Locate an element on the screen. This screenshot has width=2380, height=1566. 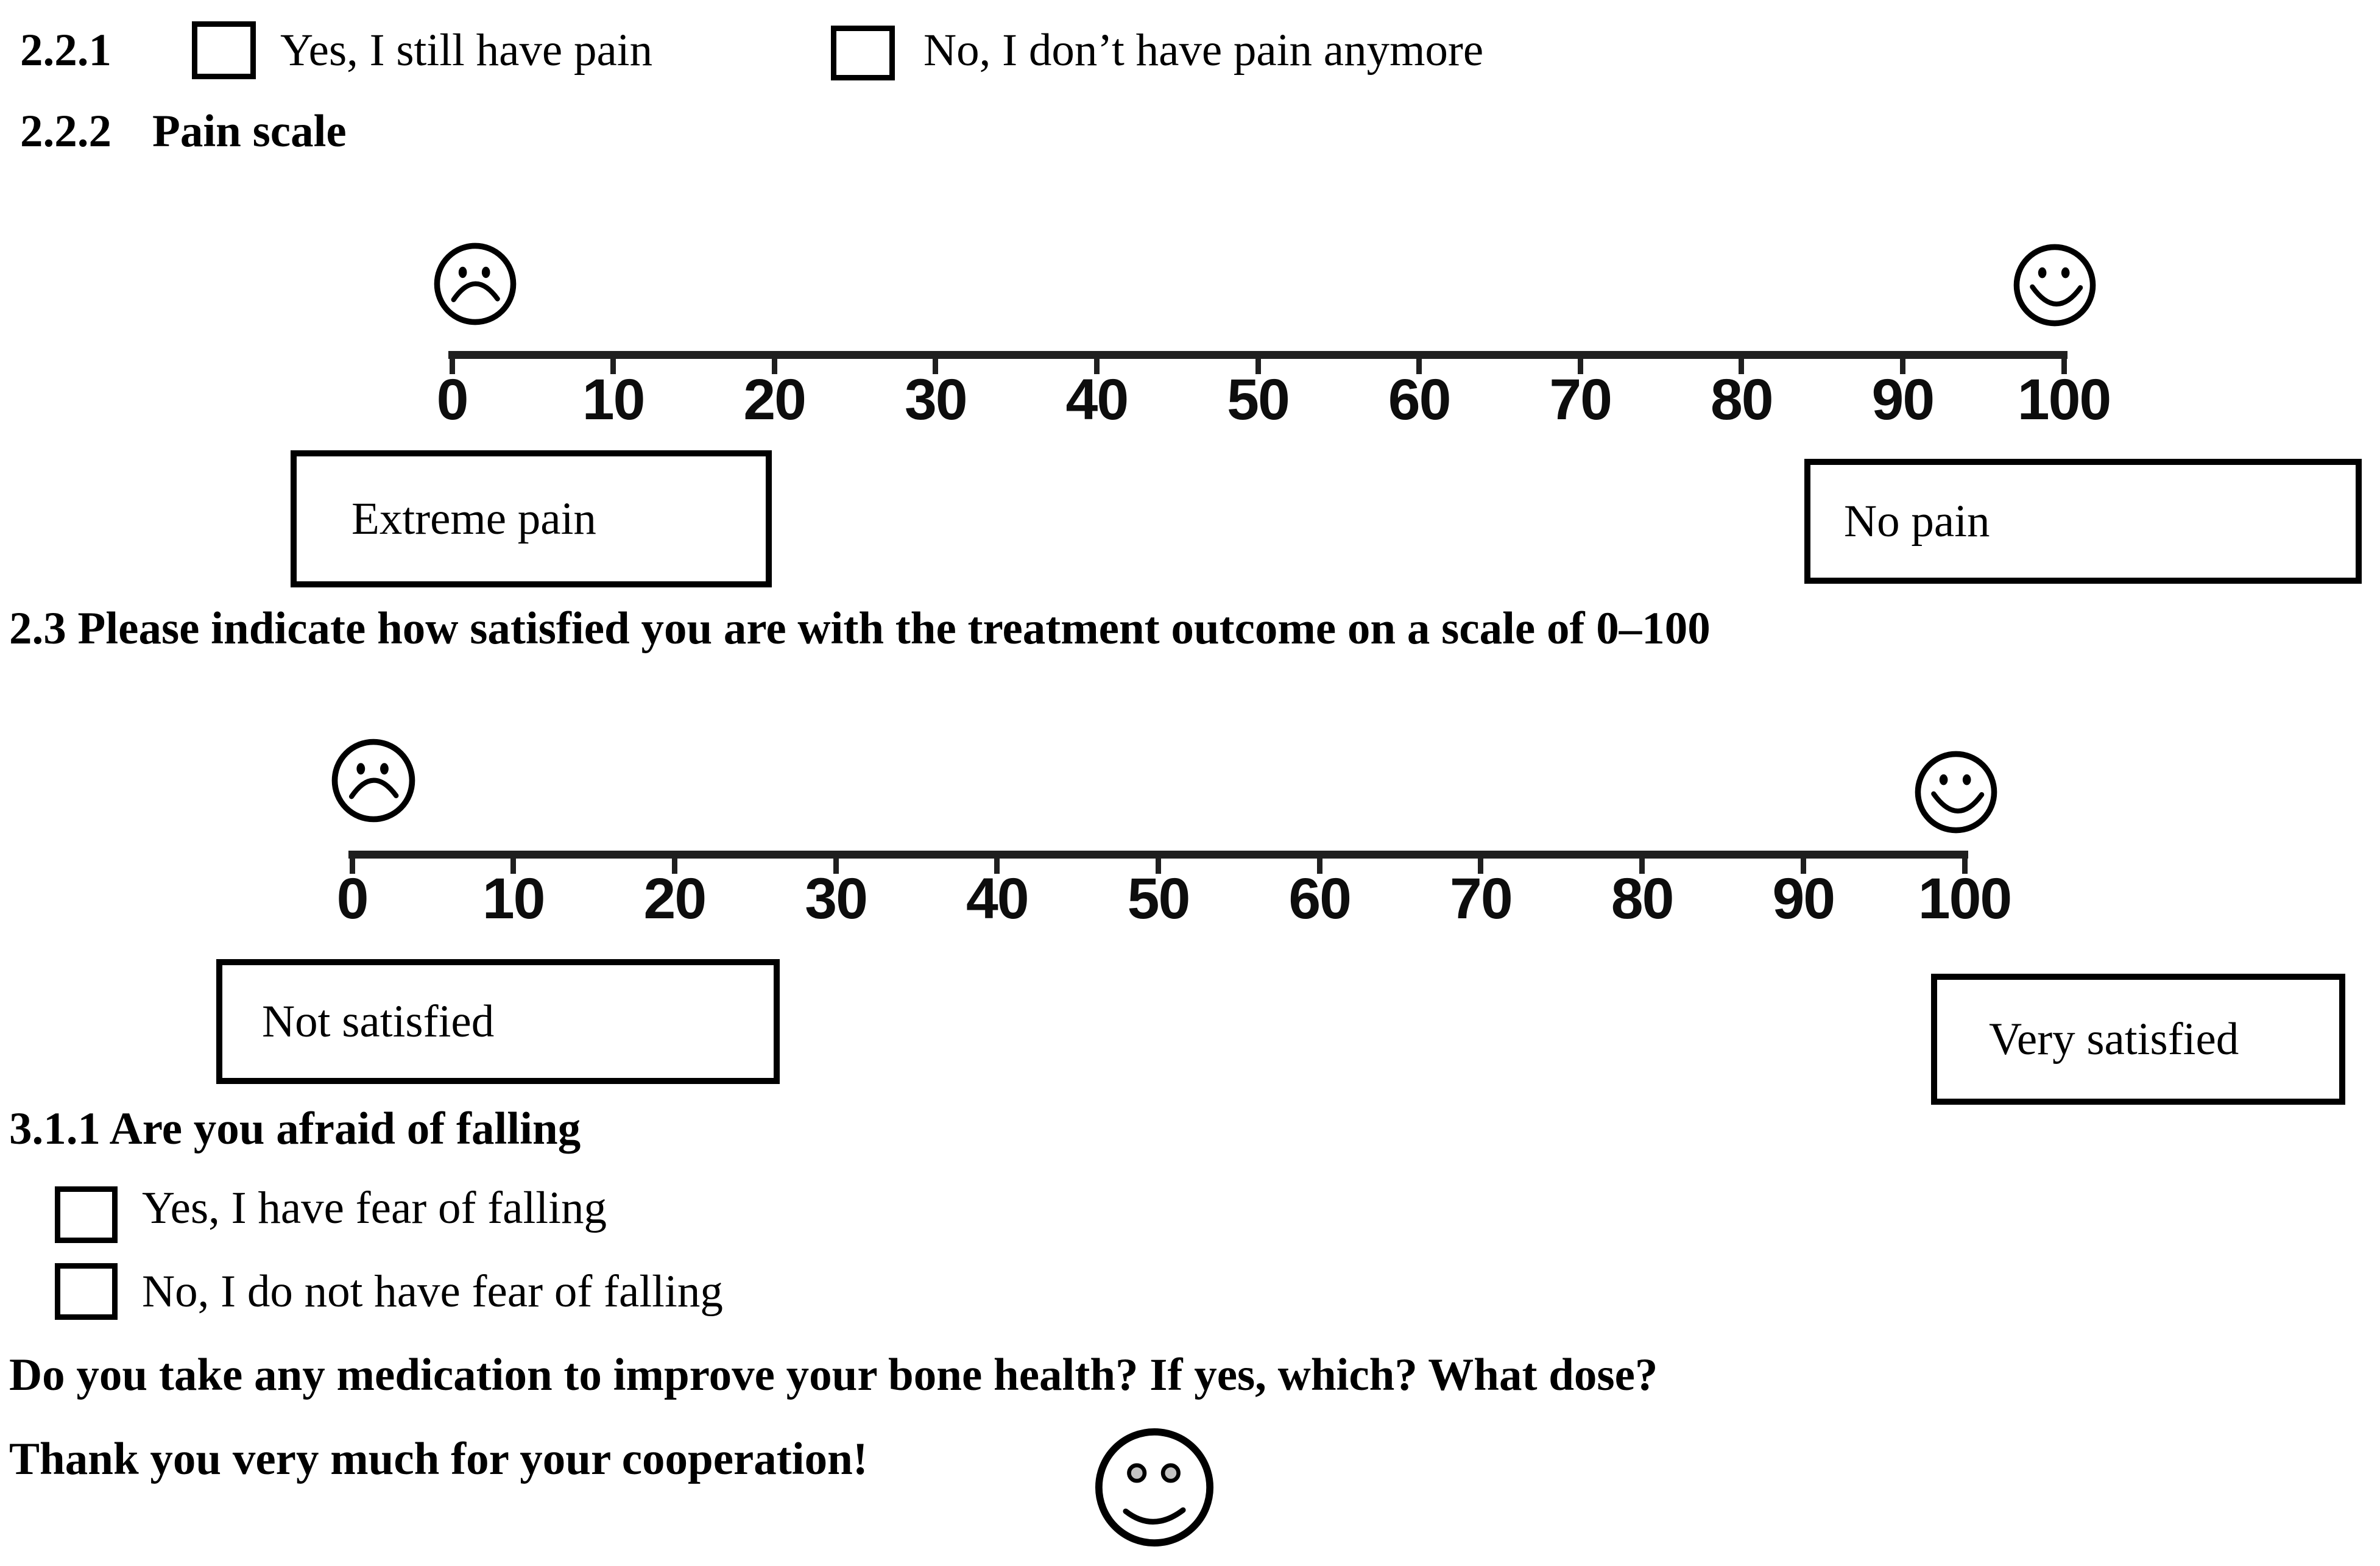
satisfaction-scale-label-10: 10 is located at coordinates (514, 898).